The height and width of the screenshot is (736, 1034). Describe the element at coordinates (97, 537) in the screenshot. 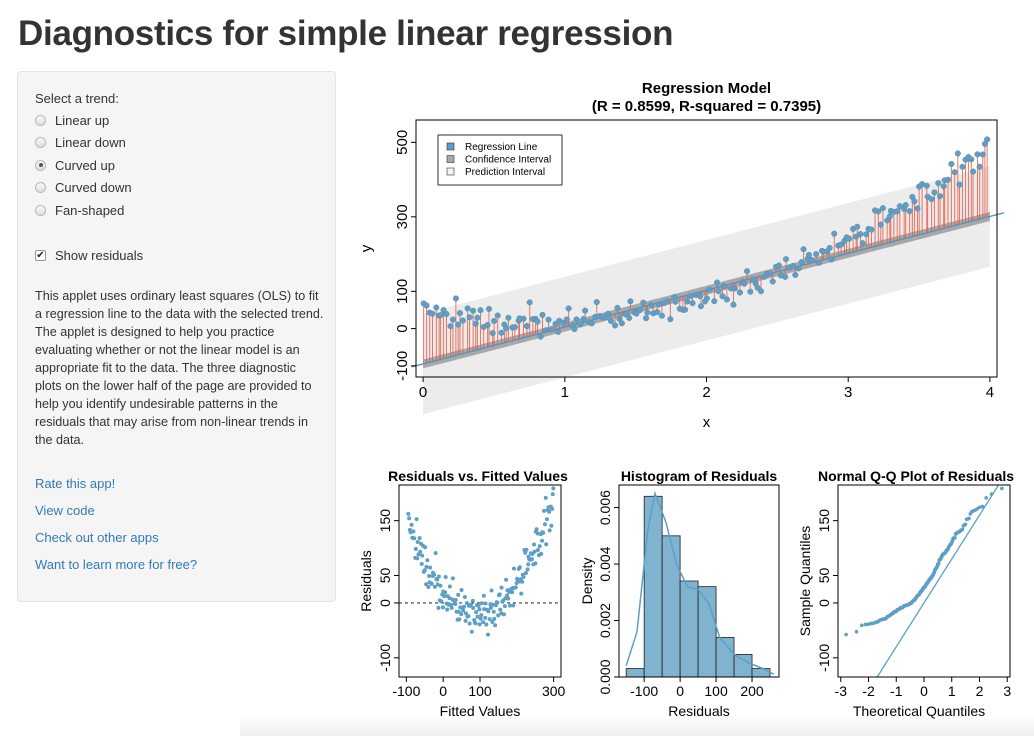

I see `other-apps-link: Check out other apps` at that location.